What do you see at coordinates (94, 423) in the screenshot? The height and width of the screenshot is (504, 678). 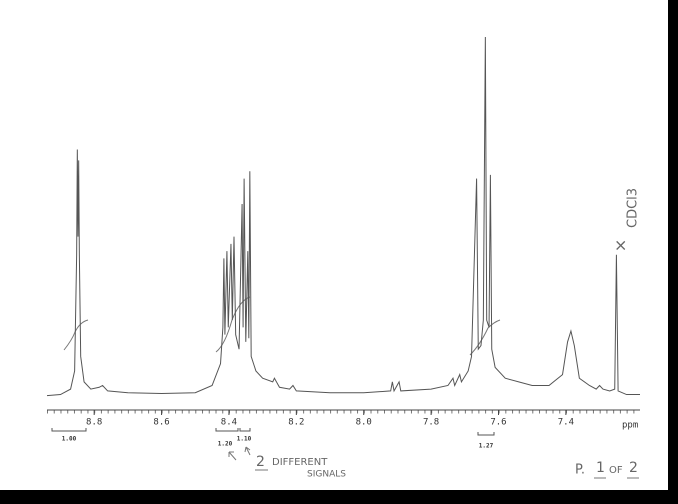 I see `x-tick-label: 8.8` at bounding box center [94, 423].